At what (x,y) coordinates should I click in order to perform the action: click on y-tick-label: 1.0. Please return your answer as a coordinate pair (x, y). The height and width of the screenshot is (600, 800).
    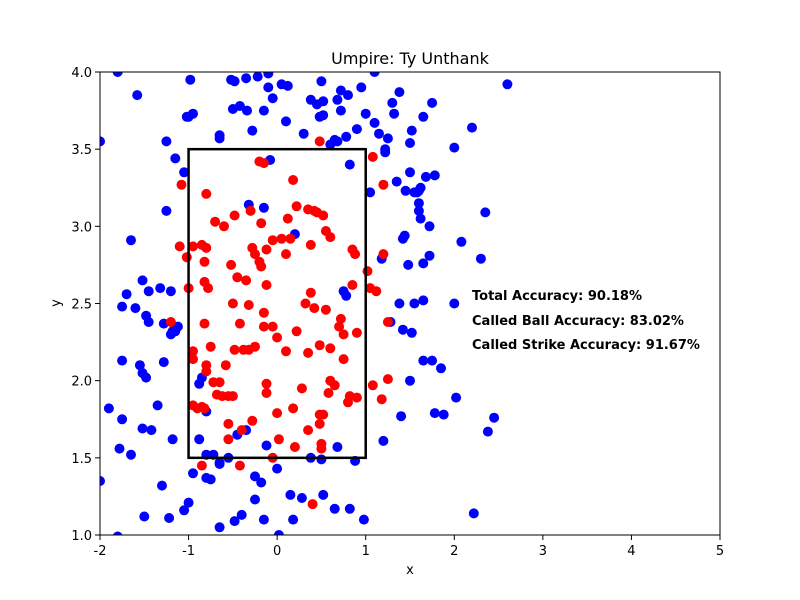
    Looking at the image, I should click on (81, 536).